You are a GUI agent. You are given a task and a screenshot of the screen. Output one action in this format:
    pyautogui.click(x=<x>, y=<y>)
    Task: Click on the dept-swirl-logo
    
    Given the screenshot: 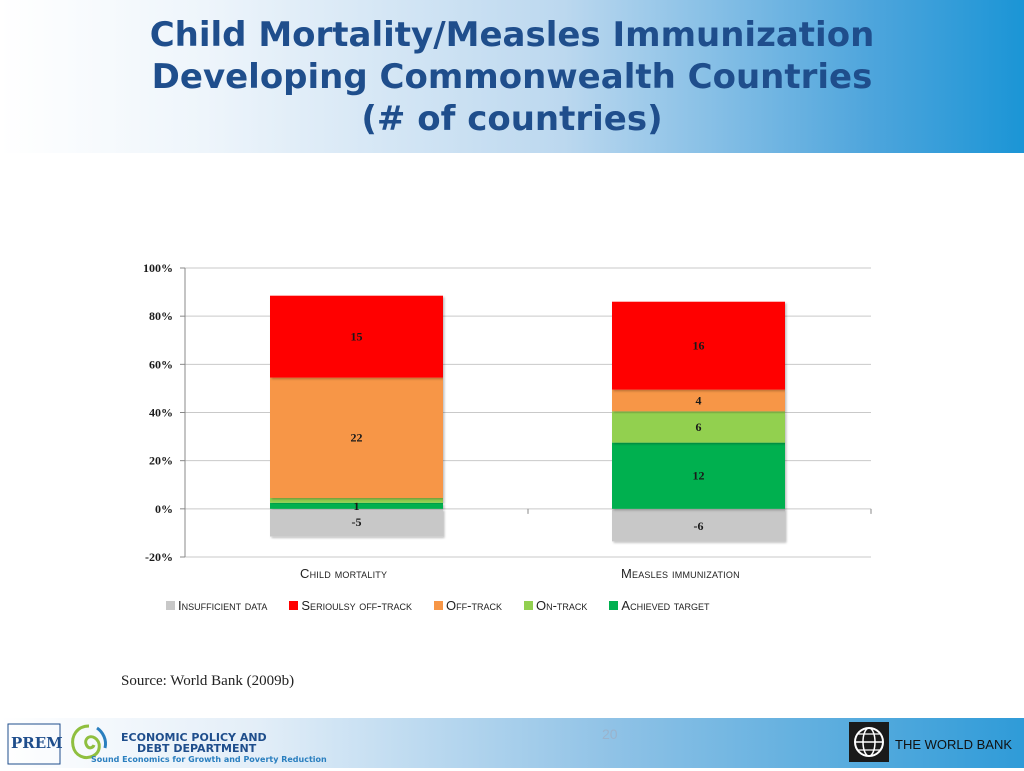 What is the action you would take?
    pyautogui.click(x=89, y=743)
    